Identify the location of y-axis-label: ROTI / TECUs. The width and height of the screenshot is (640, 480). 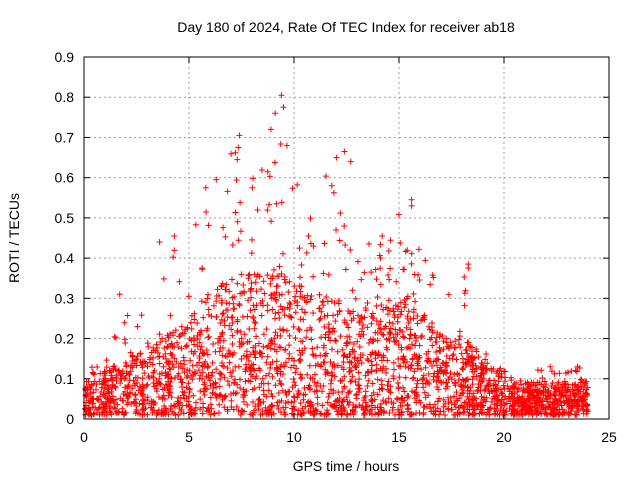
(14, 238).